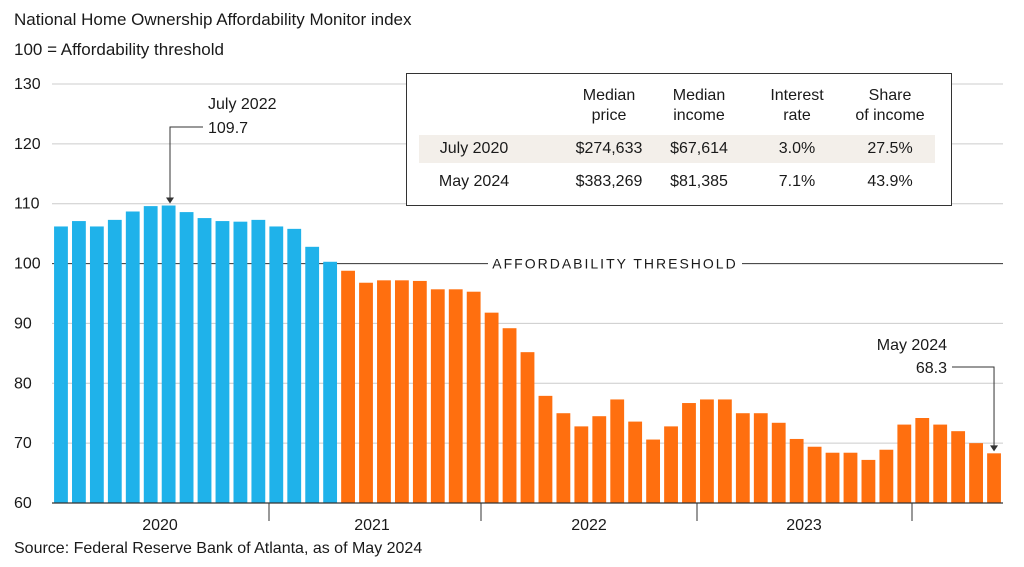 The width and height of the screenshot is (1024, 567). What do you see at coordinates (797, 106) in the screenshot?
I see `header-interest-rate: Interest rate` at bounding box center [797, 106].